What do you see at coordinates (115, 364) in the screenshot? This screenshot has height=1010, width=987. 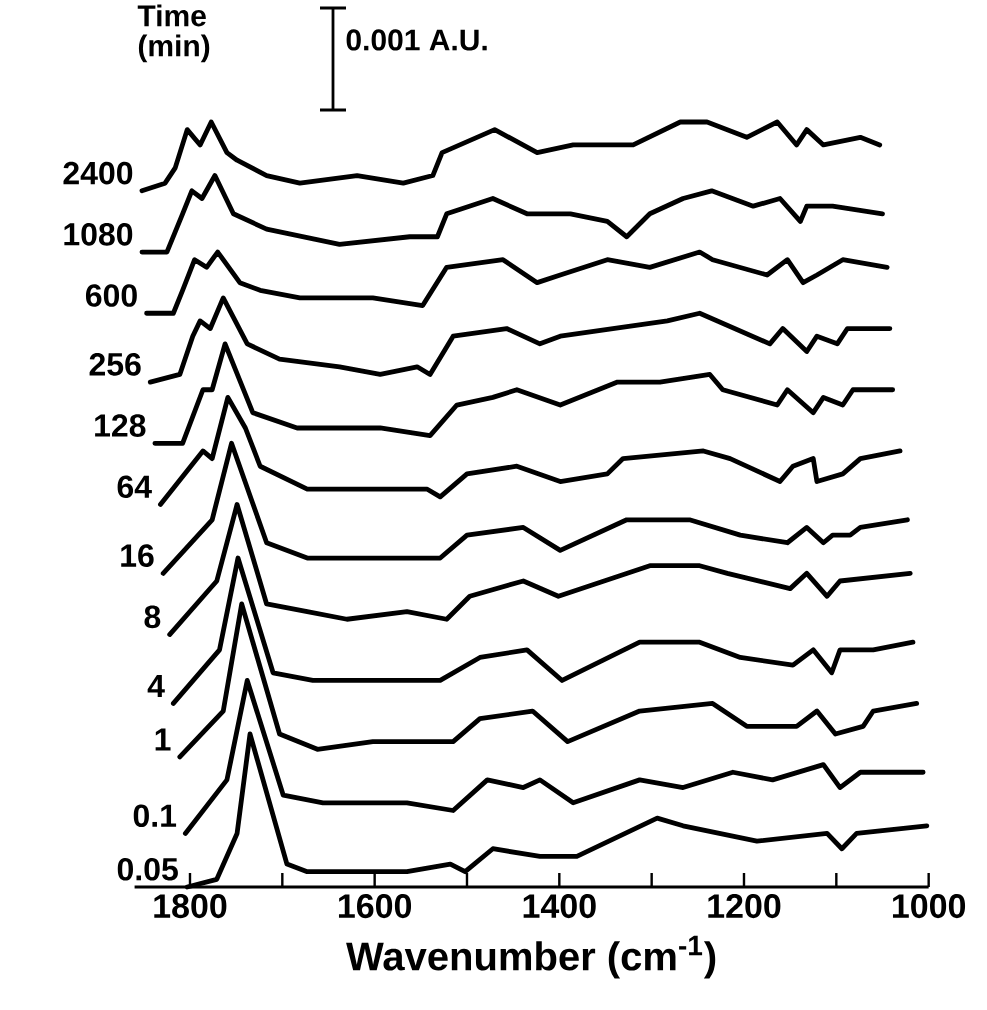 I see `series-label: 256` at bounding box center [115, 364].